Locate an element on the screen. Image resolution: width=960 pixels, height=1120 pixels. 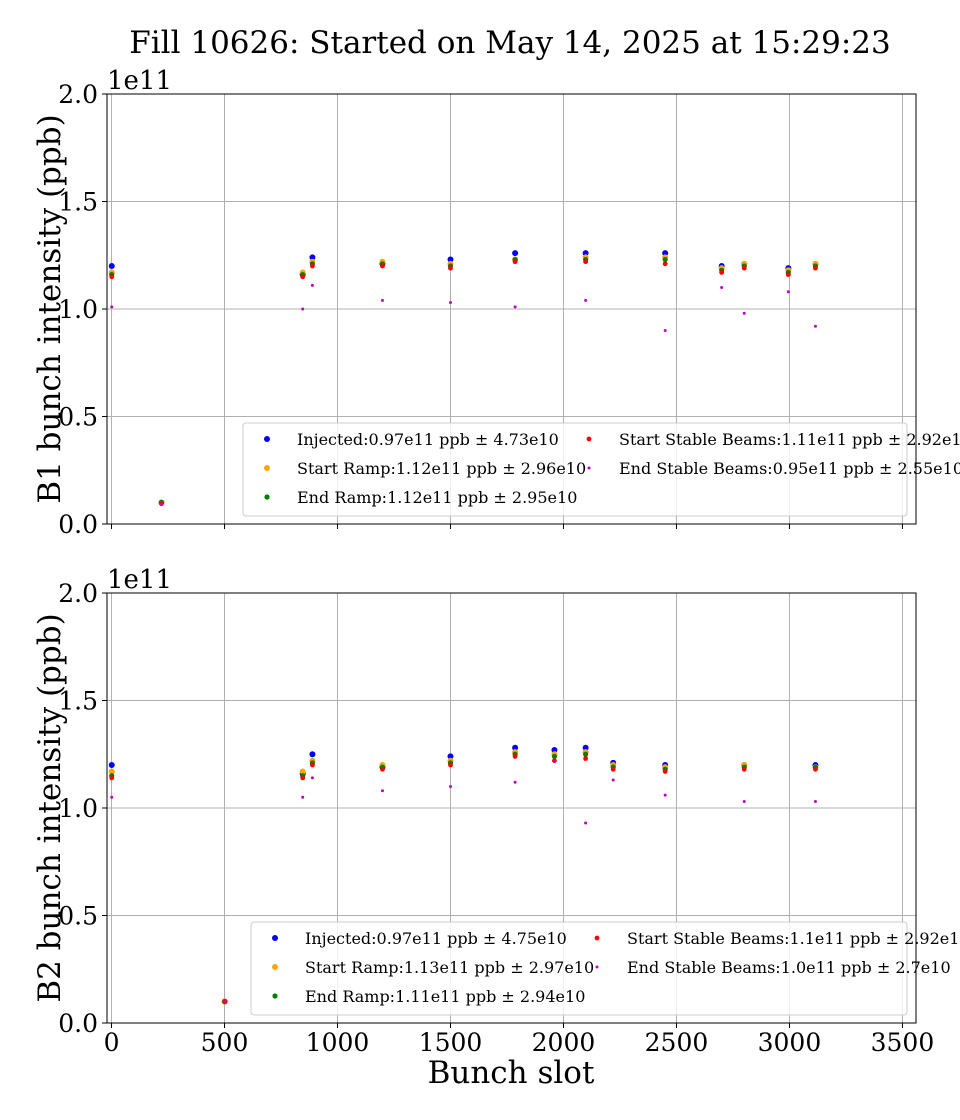
legend-marker-start-stable is located at coordinates (589, 439).